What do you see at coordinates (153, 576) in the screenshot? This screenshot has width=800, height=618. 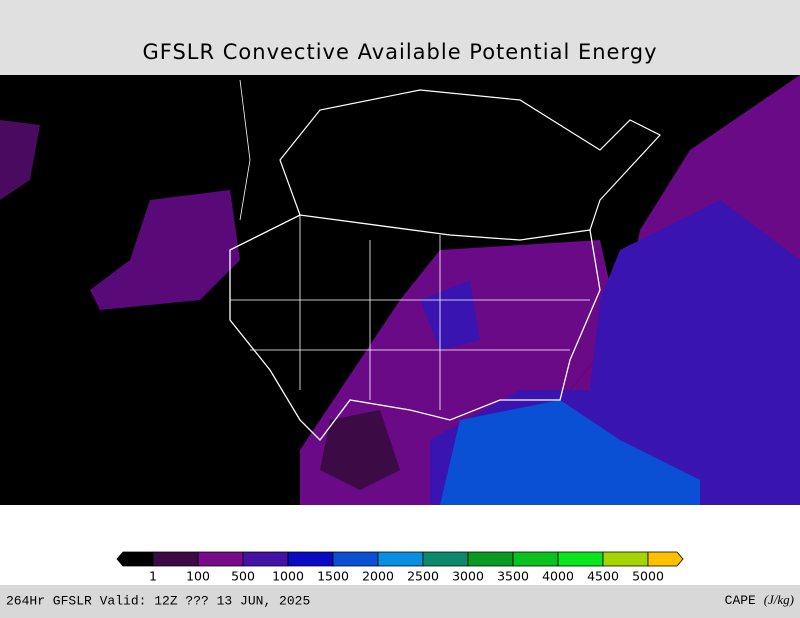 I see `colorbar-label: 1` at bounding box center [153, 576].